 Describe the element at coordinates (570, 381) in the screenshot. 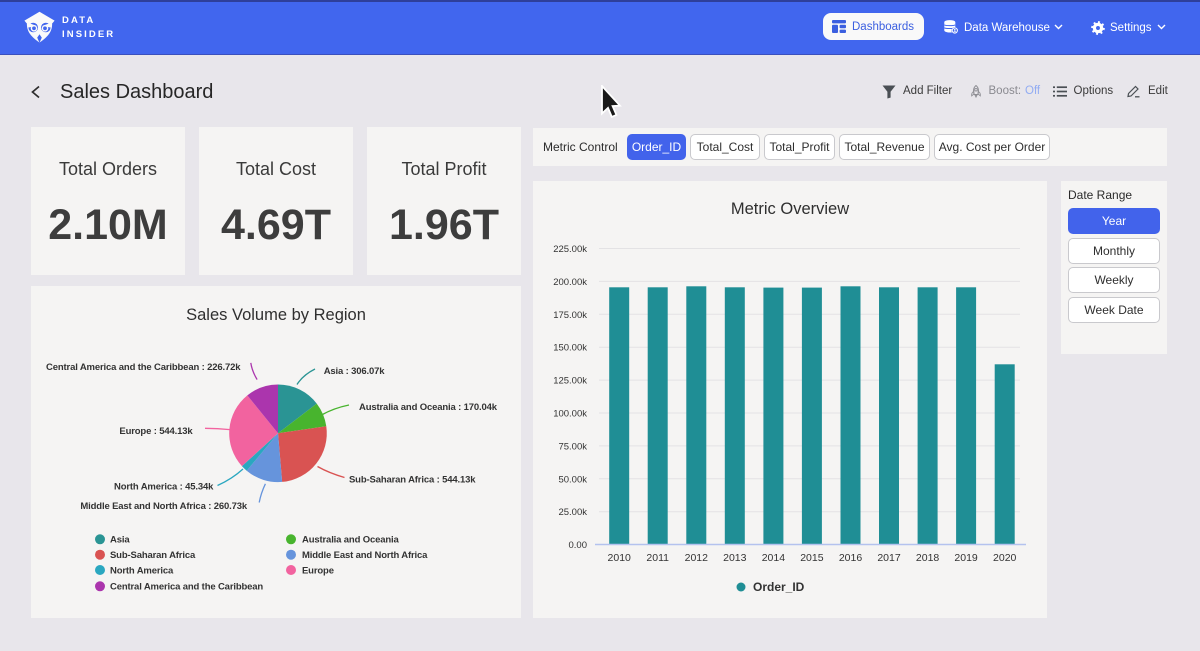

I see `svg-text: 125.00k` at that location.